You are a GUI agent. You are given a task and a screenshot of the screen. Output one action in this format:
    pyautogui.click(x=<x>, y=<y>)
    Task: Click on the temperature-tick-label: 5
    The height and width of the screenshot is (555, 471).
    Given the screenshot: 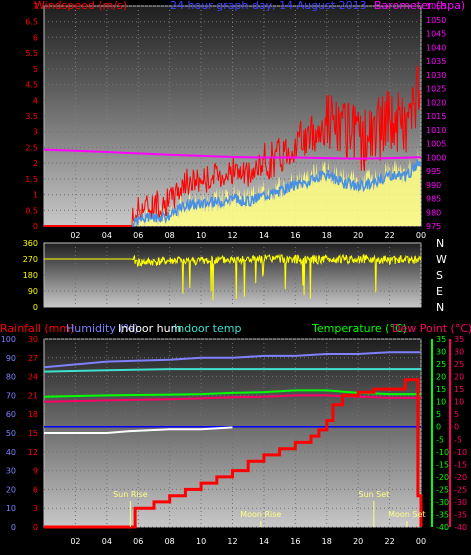 What is the action you would take?
    pyautogui.click(x=438, y=414)
    